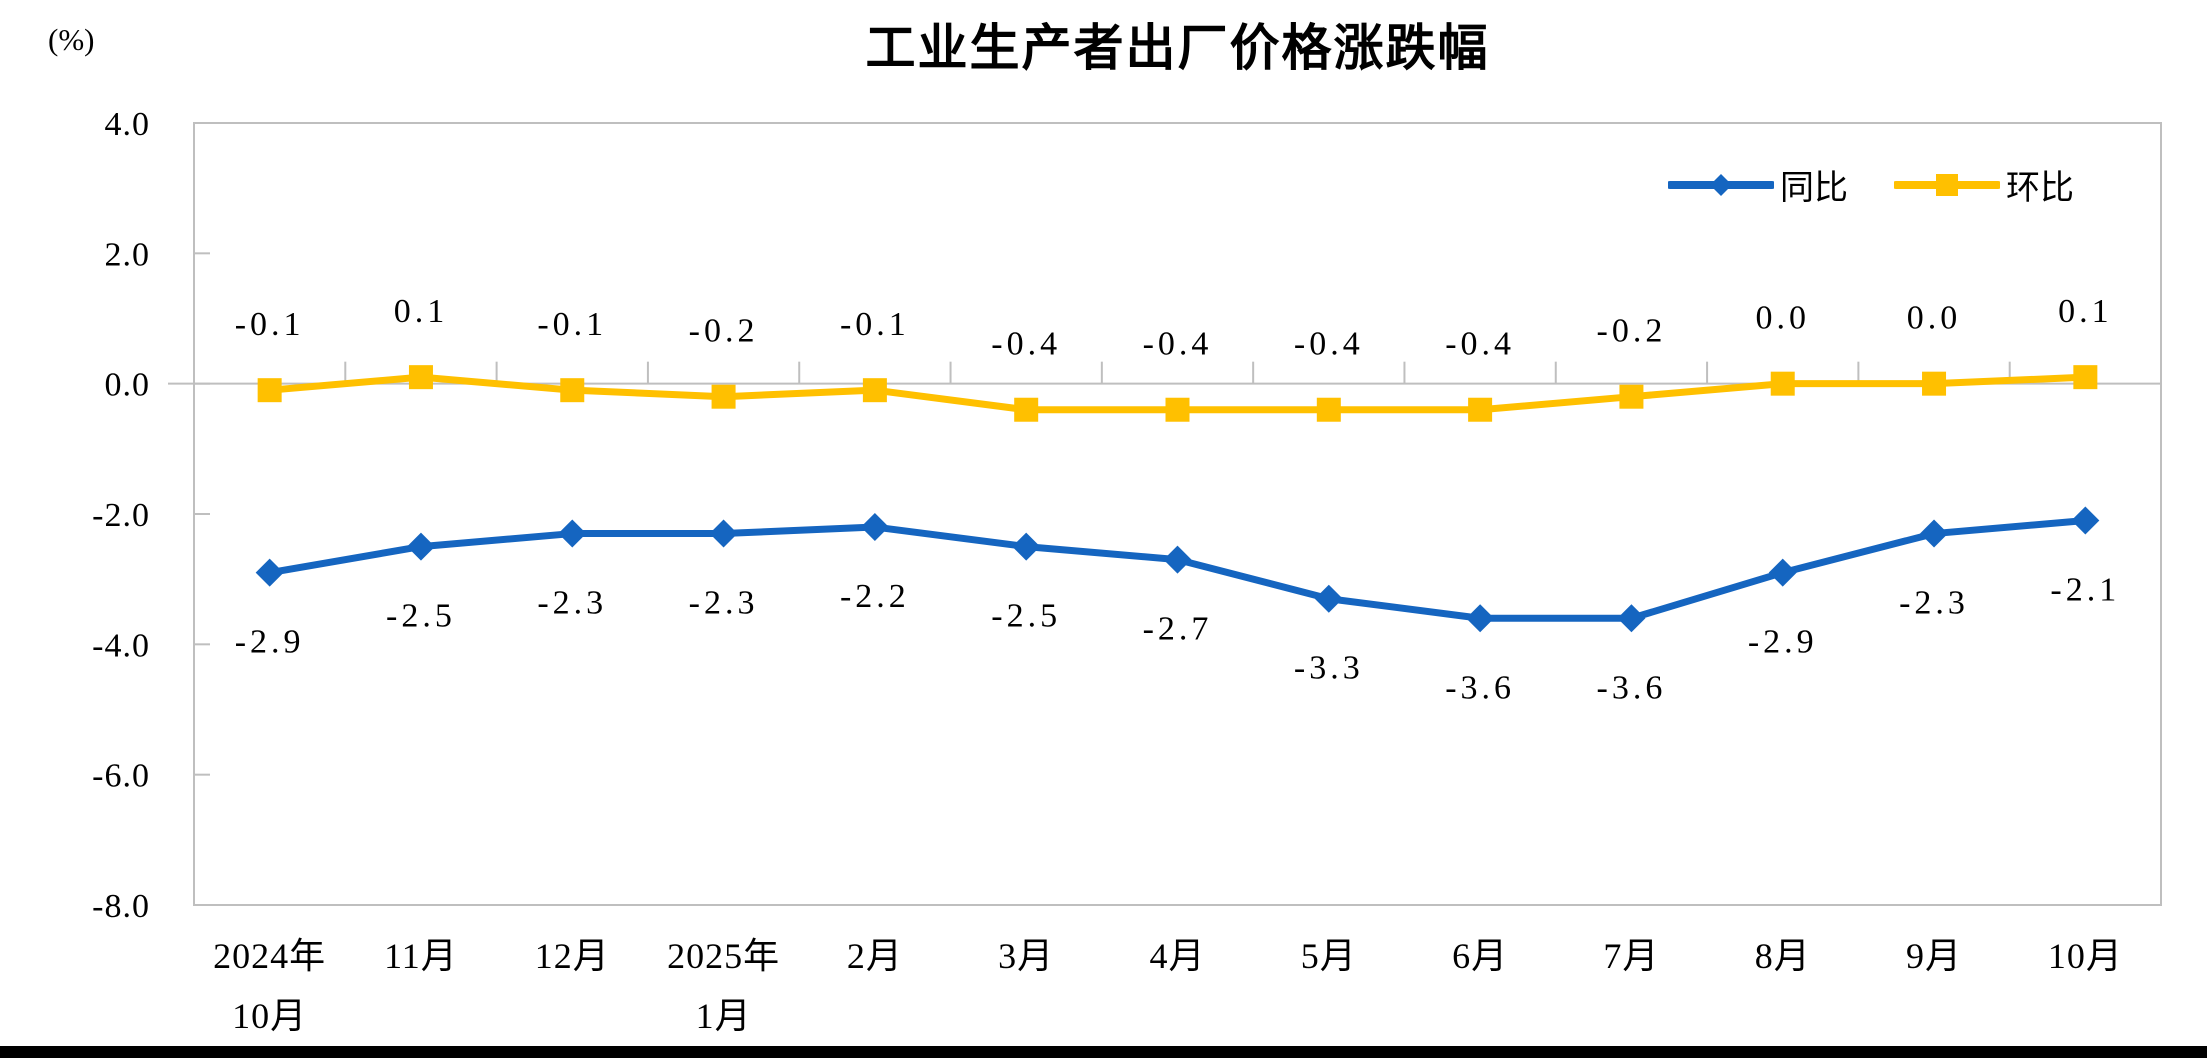  I want to click on x-axis-category-label: 2024年 10月, so click(269, 986).